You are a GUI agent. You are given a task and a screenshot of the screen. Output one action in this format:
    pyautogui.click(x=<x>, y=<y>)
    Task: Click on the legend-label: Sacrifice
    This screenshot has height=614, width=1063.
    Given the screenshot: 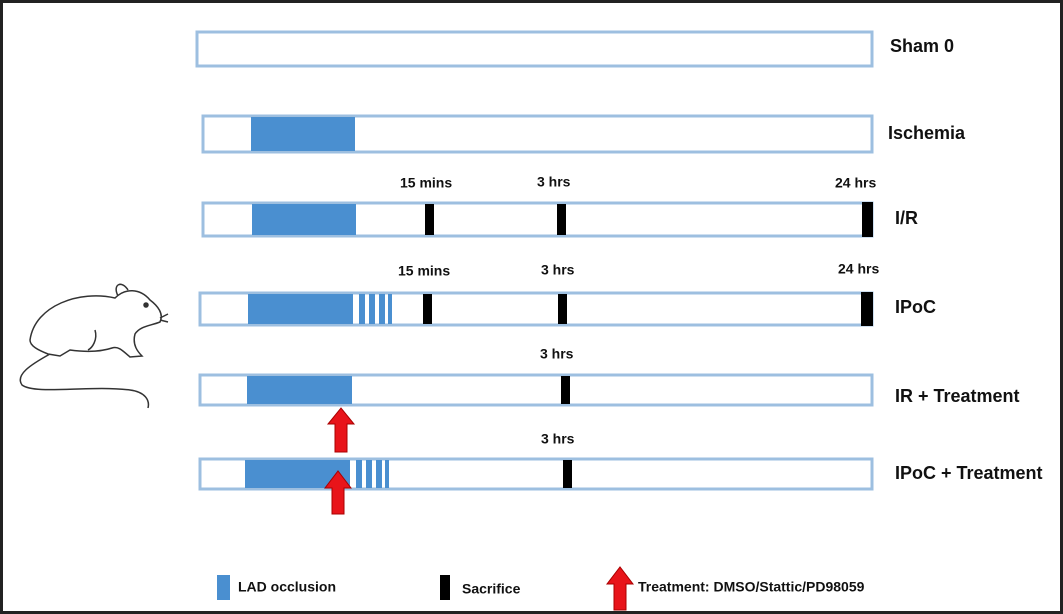 What is the action you would take?
    pyautogui.click(x=491, y=589)
    